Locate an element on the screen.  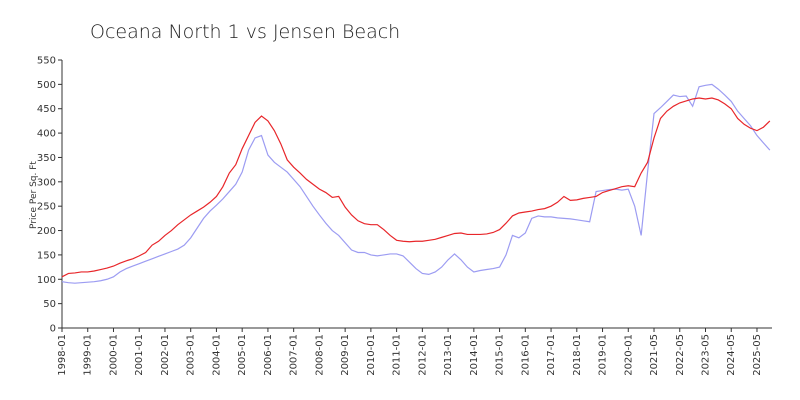
x-tick-label: 2009-01 is located at coordinates (345, 355).